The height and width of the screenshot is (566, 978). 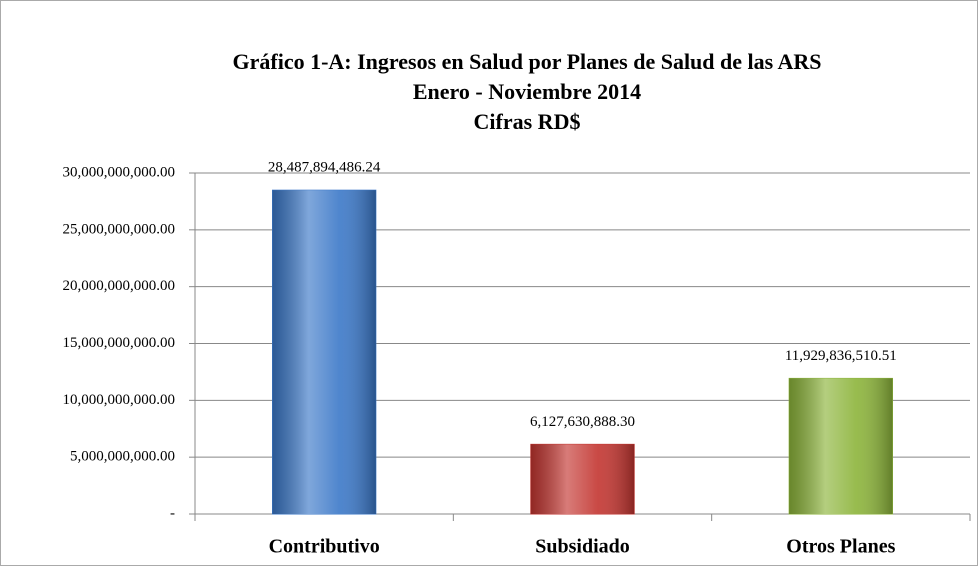 I want to click on y-tick-label: 15,000,000,000.00, so click(x=119, y=343).